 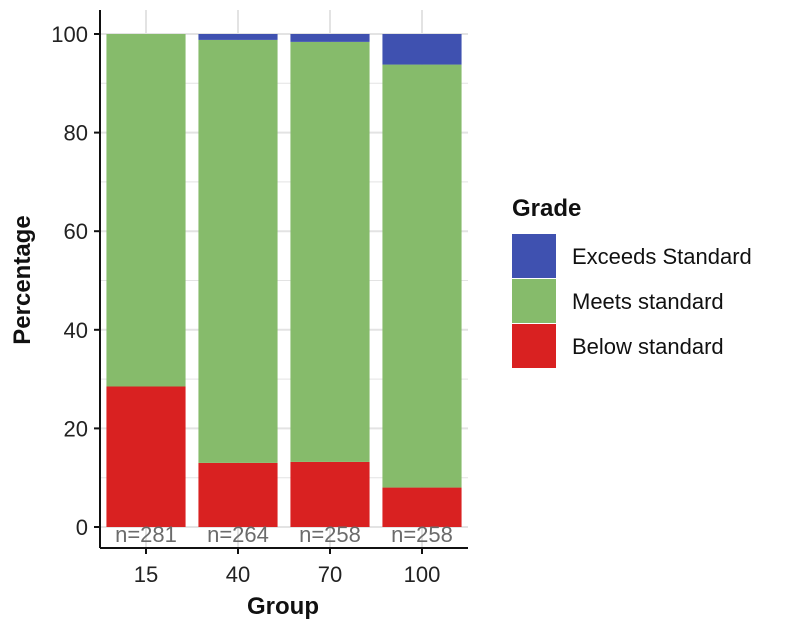 I want to click on y-tick-label: 0, so click(x=82, y=527).